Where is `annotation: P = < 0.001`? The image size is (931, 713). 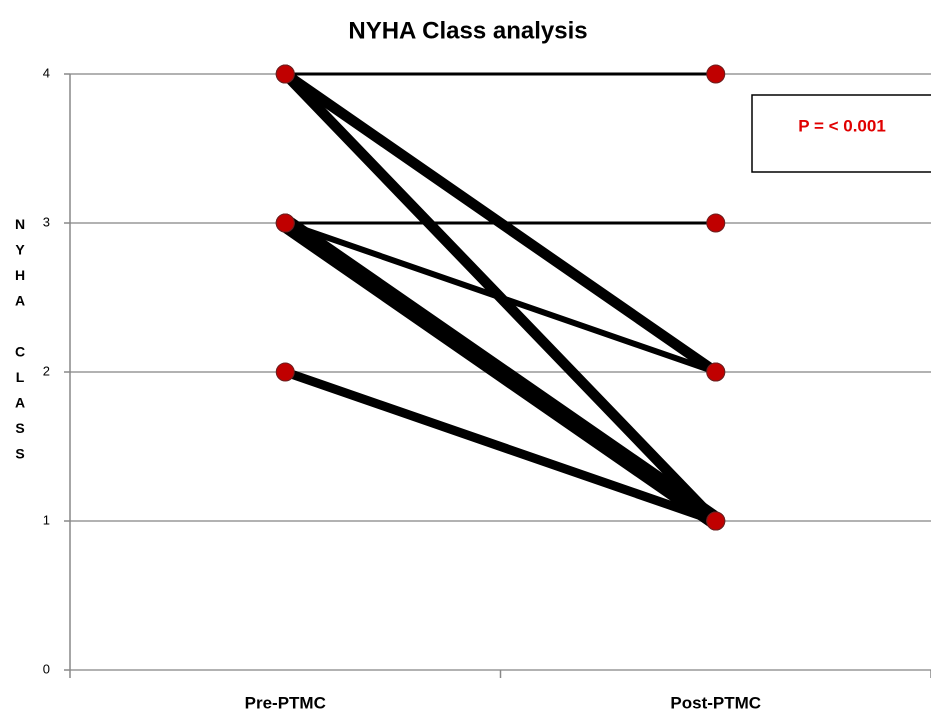
annotation: P = < 0.001 is located at coordinates (842, 125).